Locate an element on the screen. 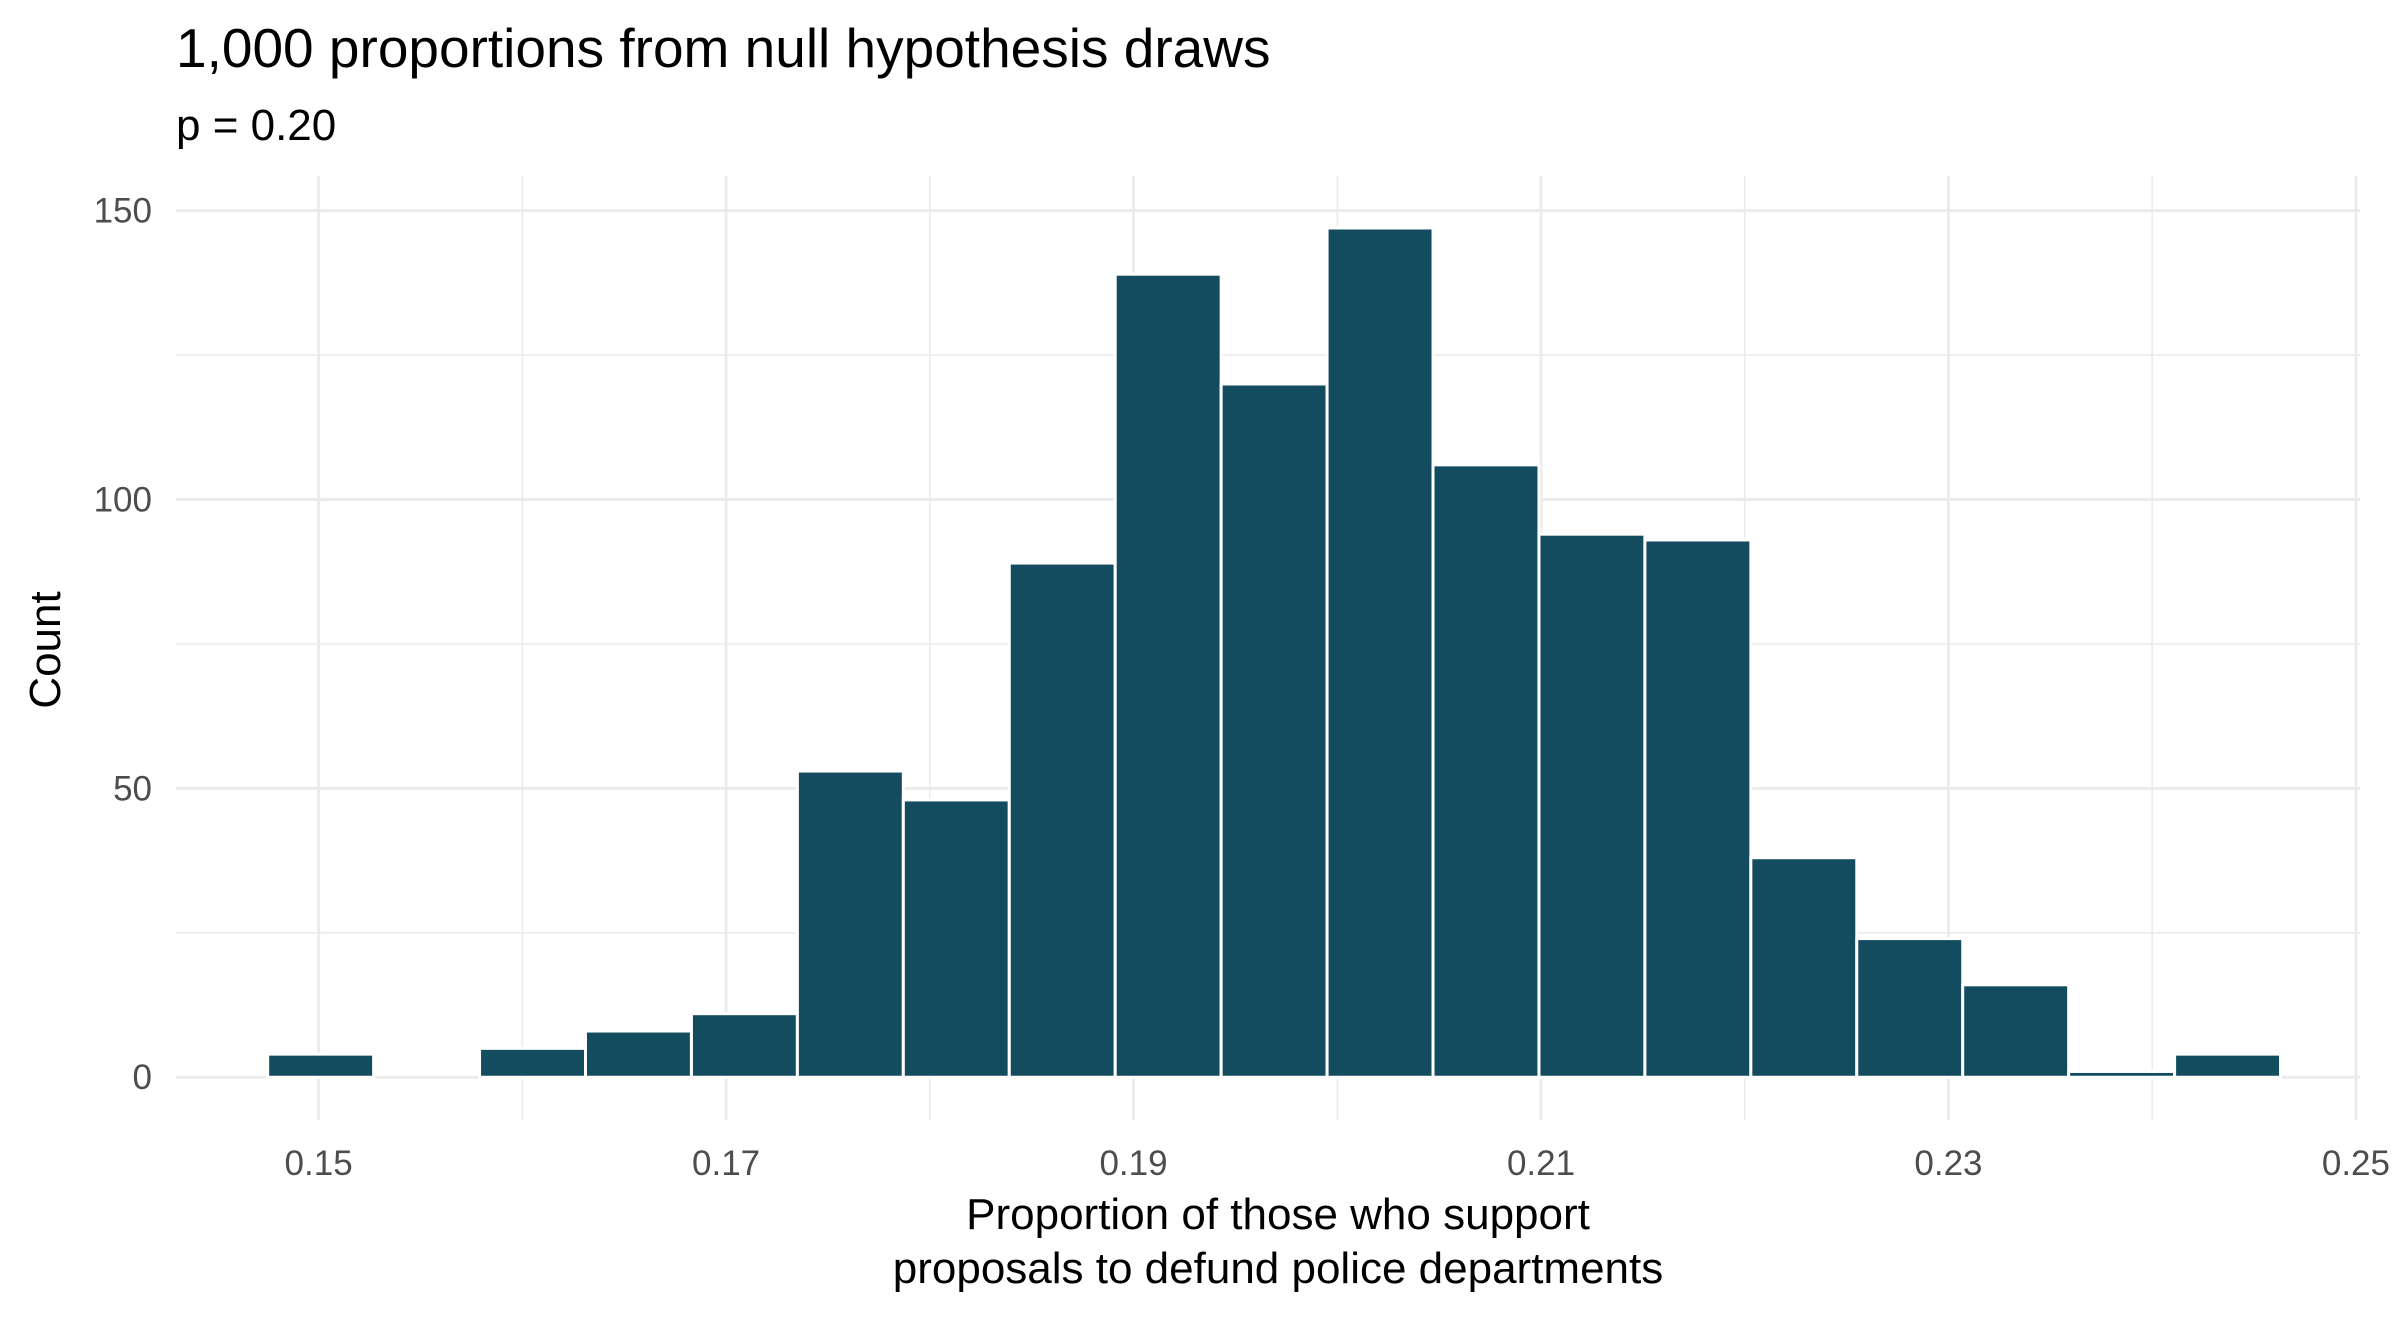 Image resolution: width=2400 pixels, height=1320 pixels. chart-subtitle: p = 0.20 is located at coordinates (256, 125).